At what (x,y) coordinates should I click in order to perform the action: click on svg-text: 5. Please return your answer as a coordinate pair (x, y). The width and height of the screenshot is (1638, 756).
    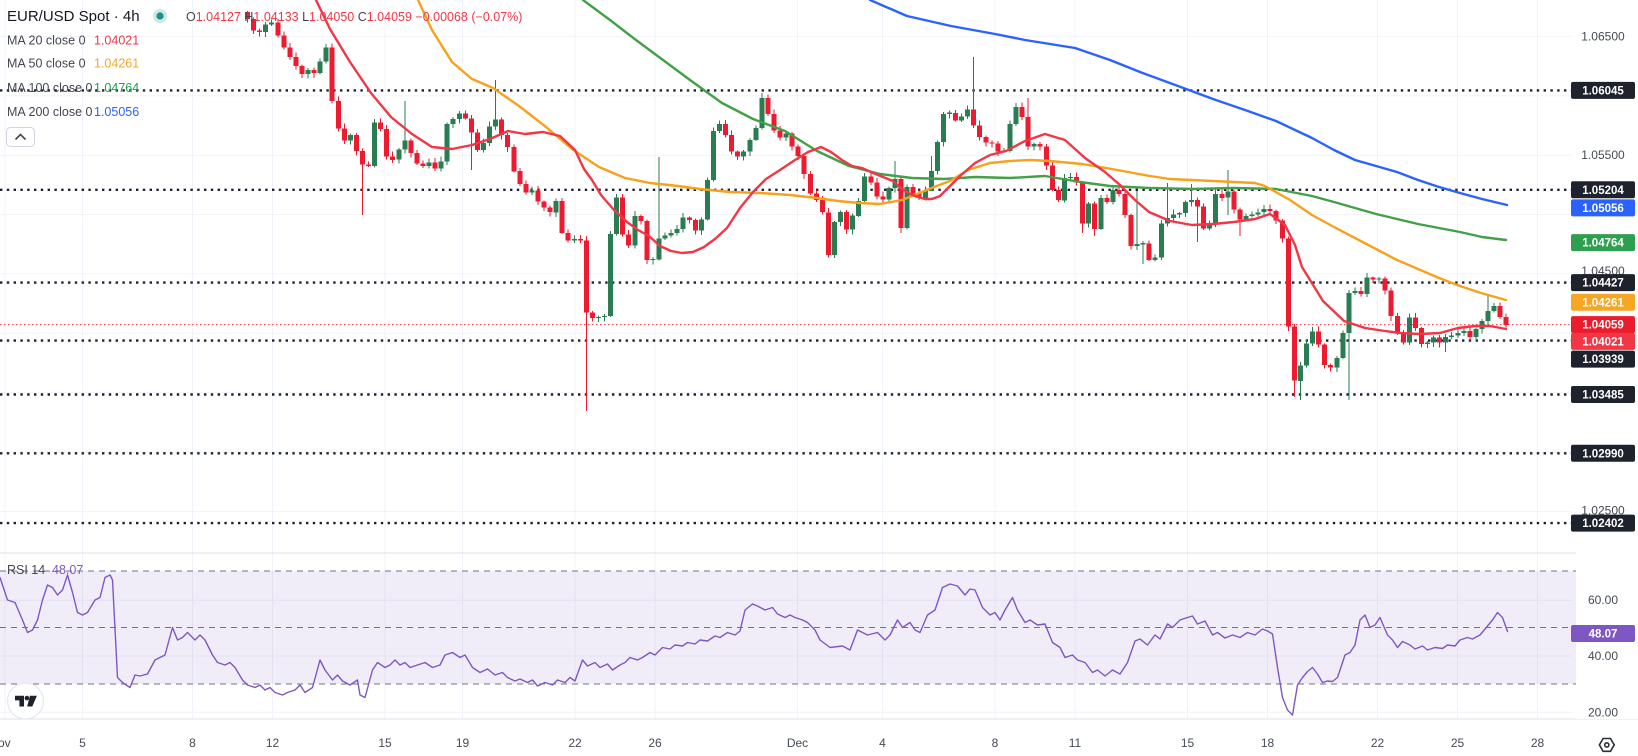
    Looking at the image, I should click on (82, 743).